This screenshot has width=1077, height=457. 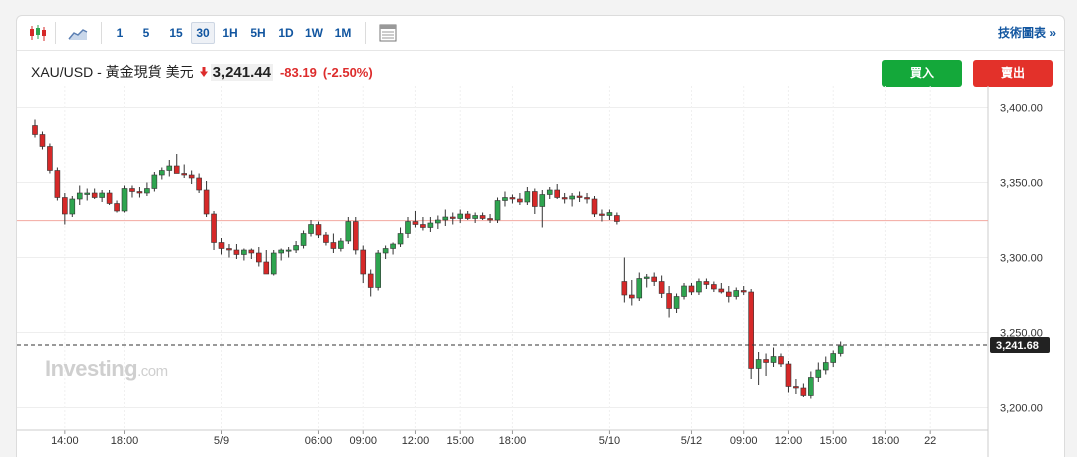 What do you see at coordinates (1026, 33) in the screenshot?
I see `technical-chart-link: 技術圖表 »` at bounding box center [1026, 33].